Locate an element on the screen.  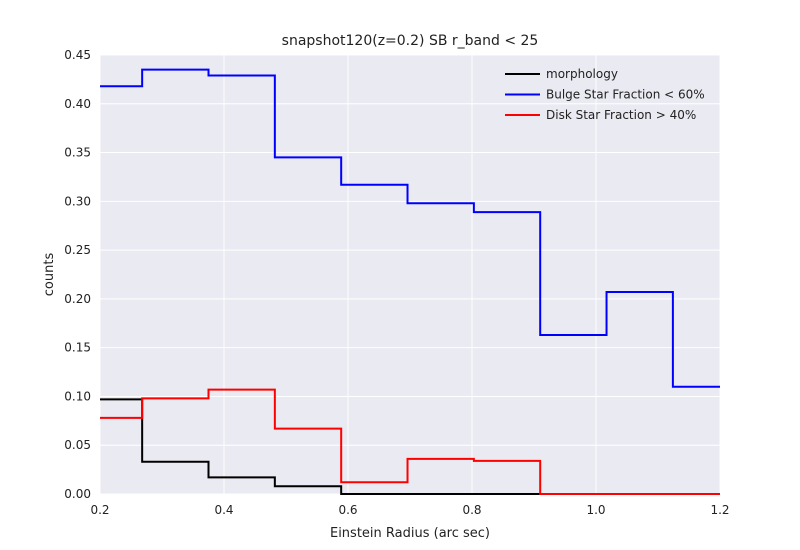
y-tick-label: 0.35 is located at coordinates (77, 153).